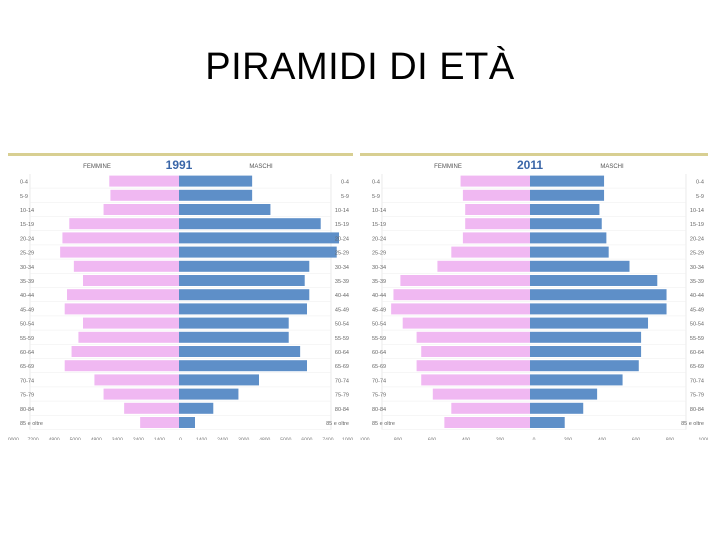  Describe the element at coordinates (327, 439) in the screenshot. I see `x-tick-label: 7400` at that location.